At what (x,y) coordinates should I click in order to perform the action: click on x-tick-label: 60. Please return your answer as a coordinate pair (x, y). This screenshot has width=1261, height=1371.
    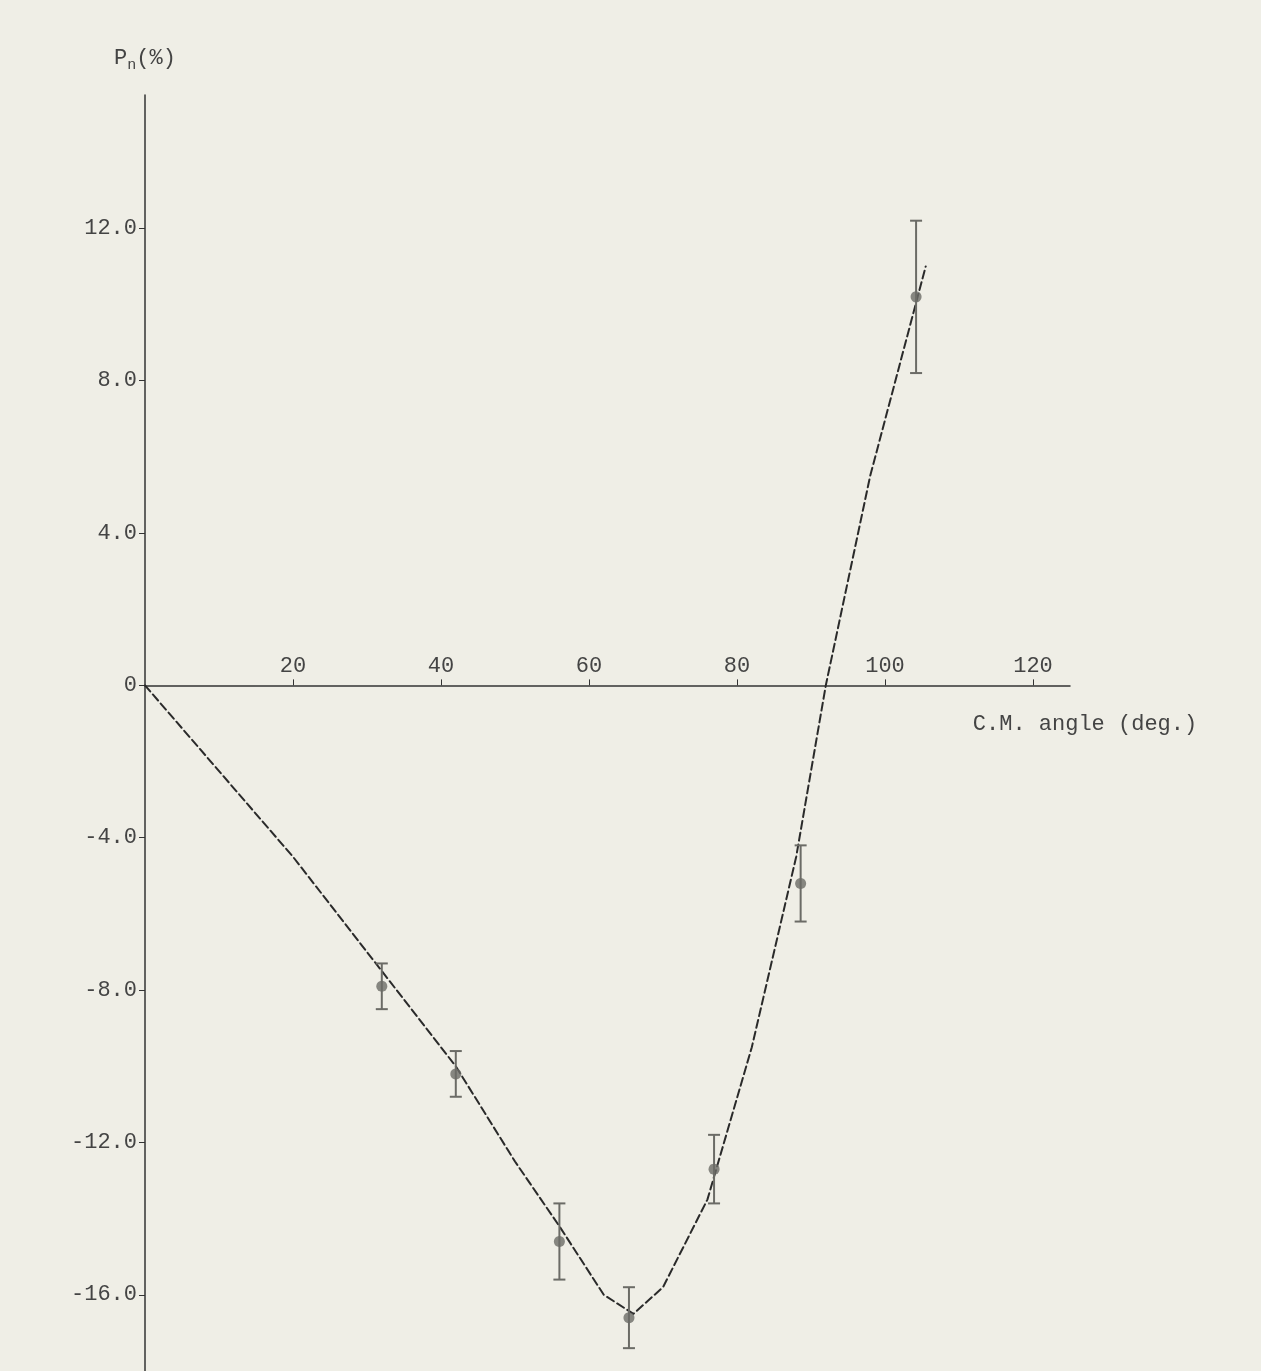
    Looking at the image, I should click on (589, 666).